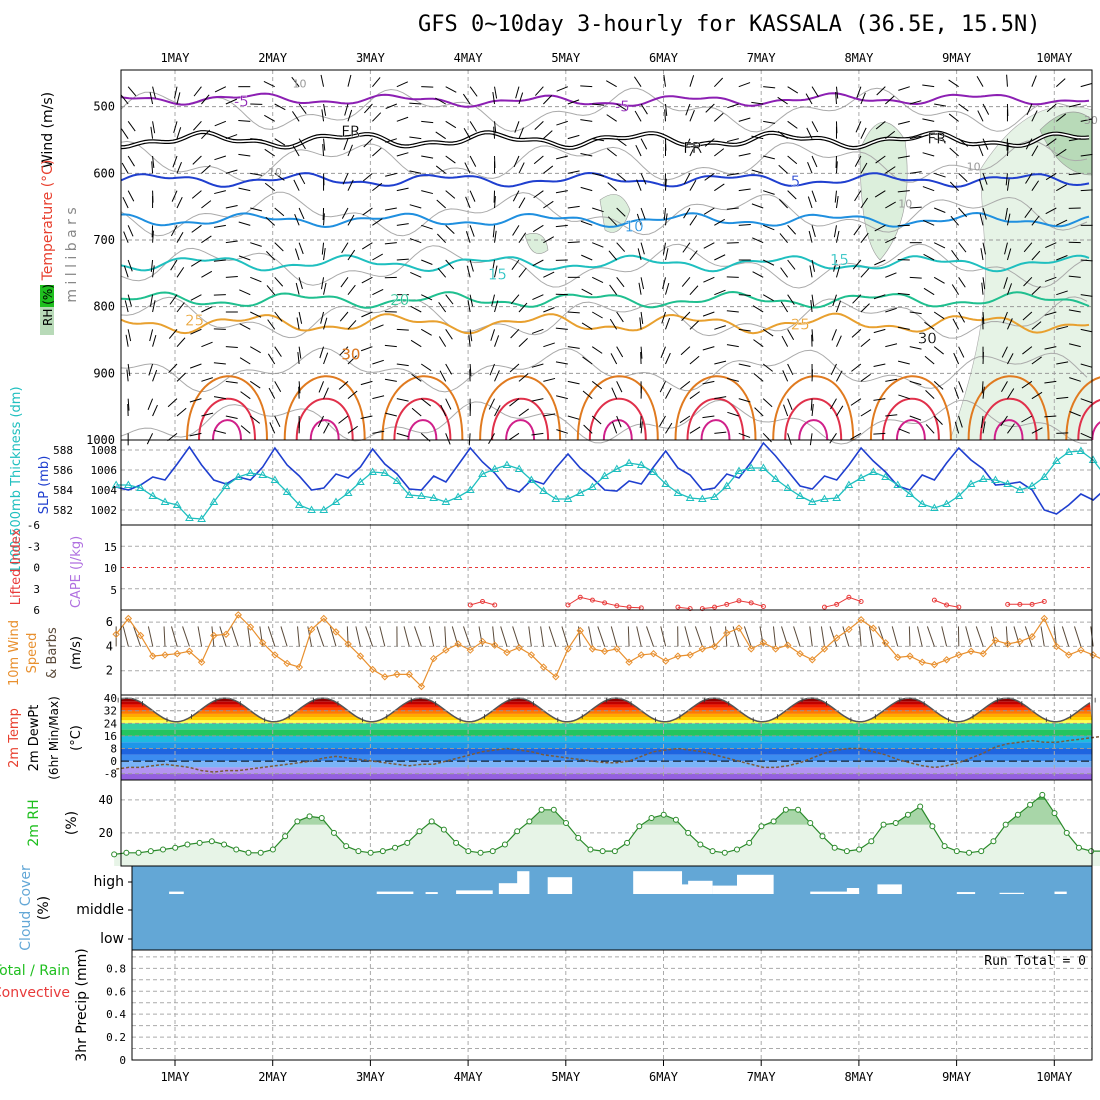 Image resolution: width=1100 pixels, height=1100 pixels. I want to click on slp-tick: 1002, so click(104, 510).